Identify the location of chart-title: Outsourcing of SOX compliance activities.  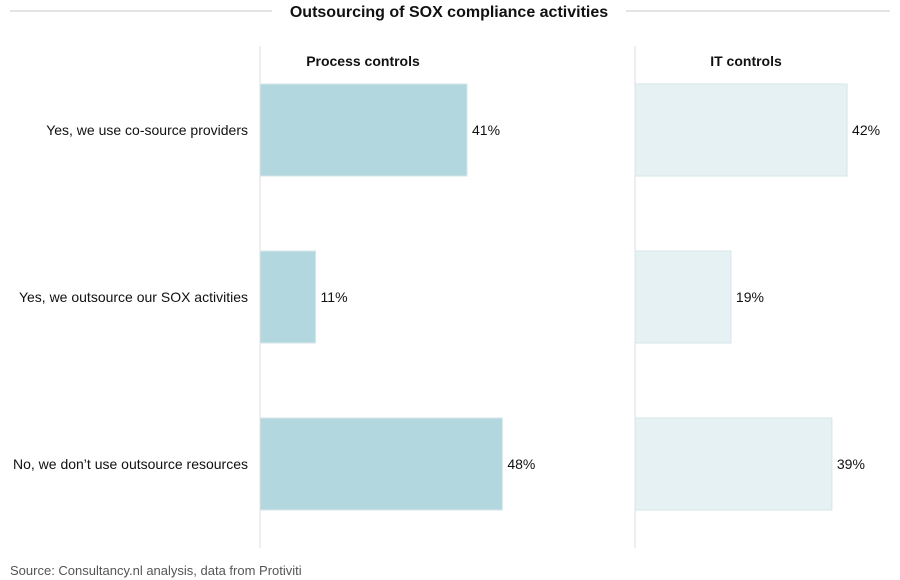
(449, 12).